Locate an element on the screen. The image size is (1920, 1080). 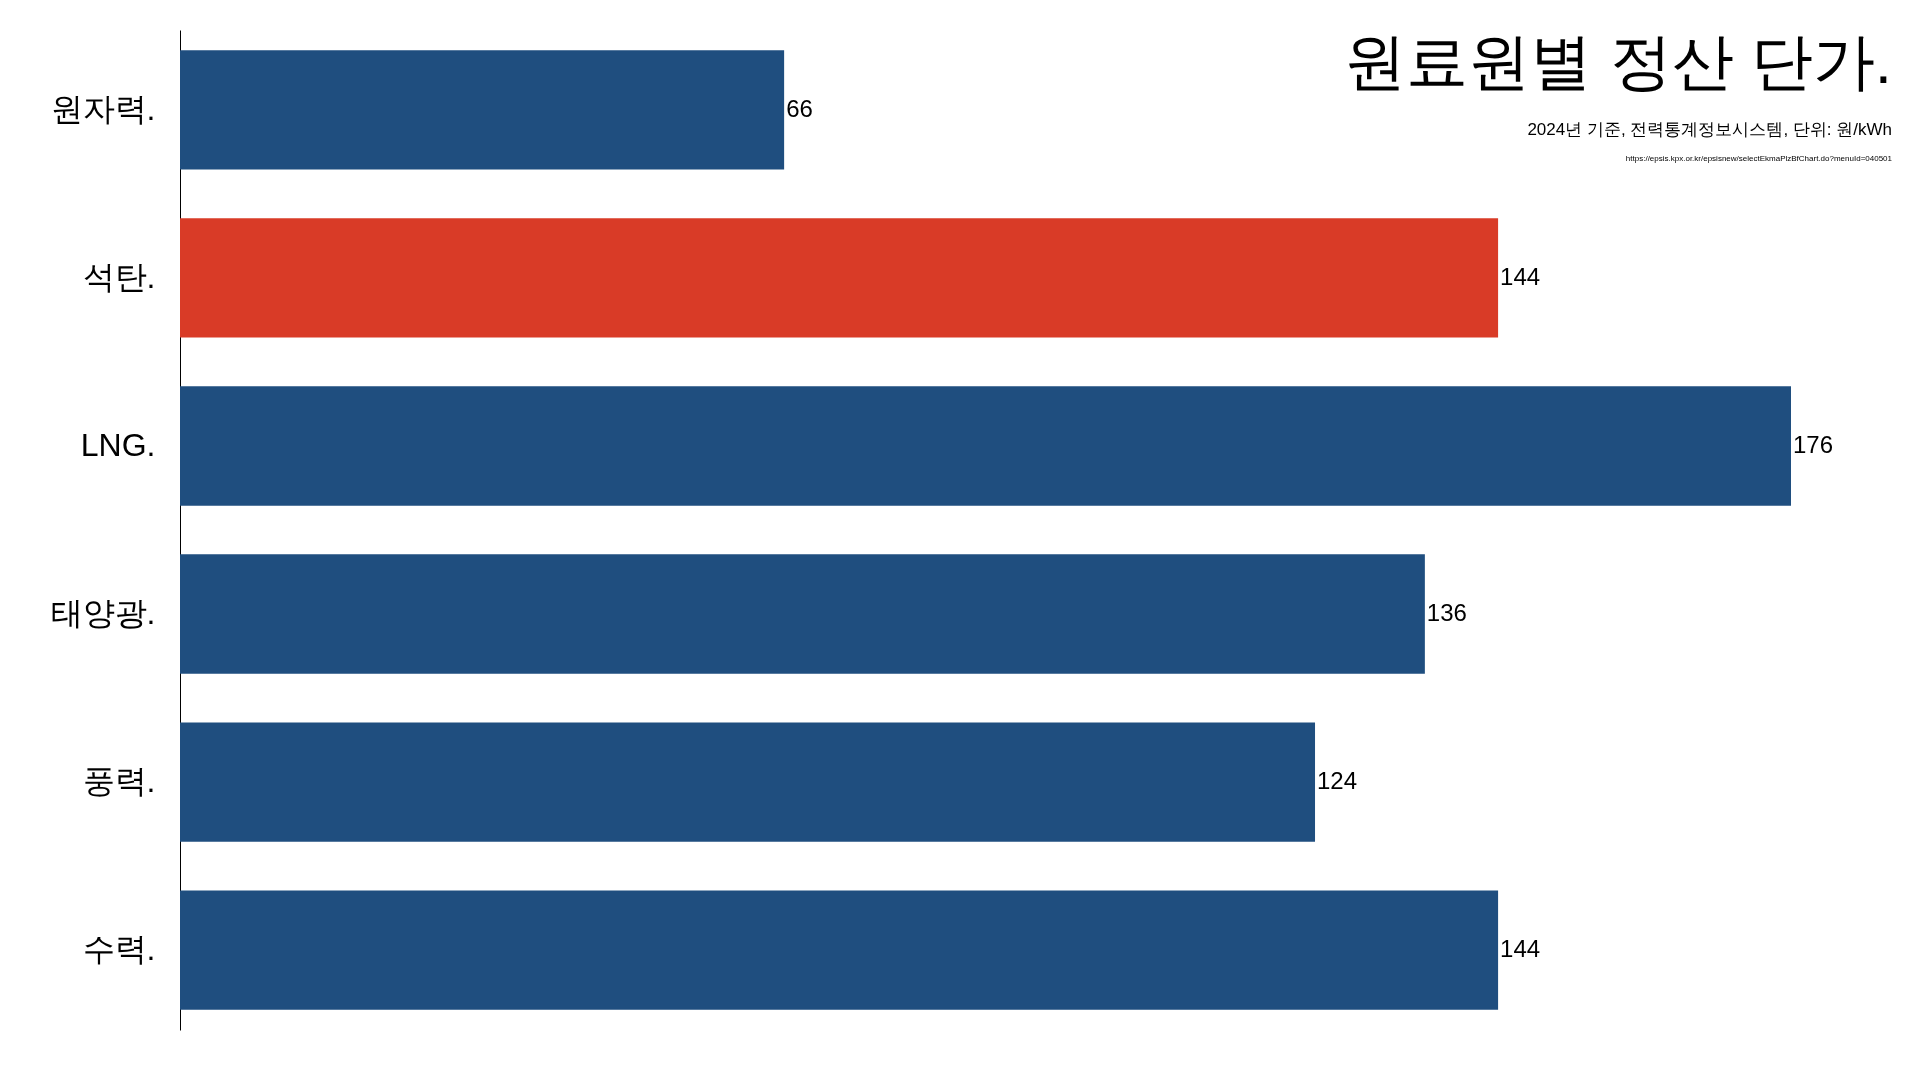
chart-title: 원료원별 정산 단가. is located at coordinates (1618, 61).